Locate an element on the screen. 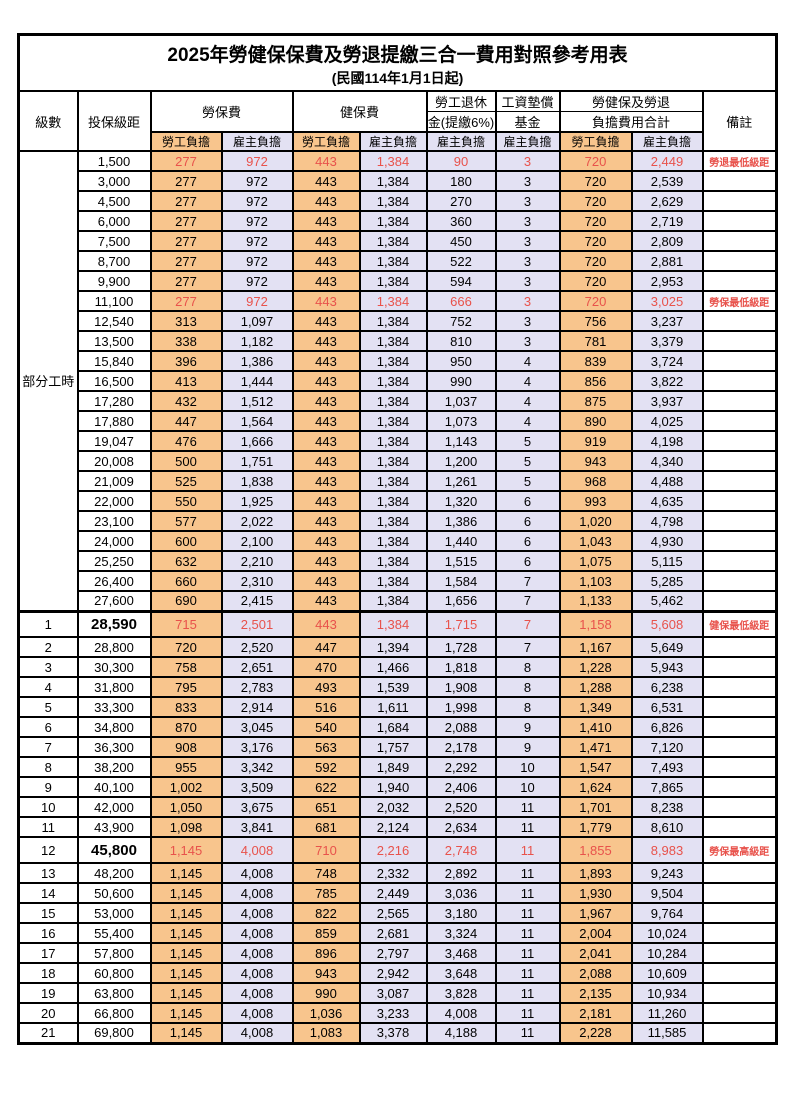  cell-labor-employee: 955 is located at coordinates (186, 767).